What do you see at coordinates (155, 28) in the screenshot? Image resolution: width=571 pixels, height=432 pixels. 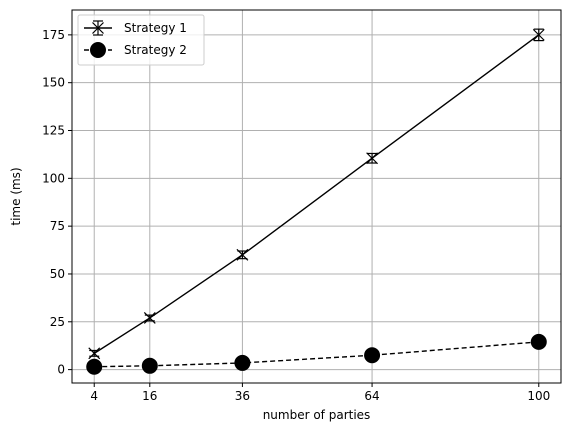 I see `legend-label: Strategy 1` at bounding box center [155, 28].